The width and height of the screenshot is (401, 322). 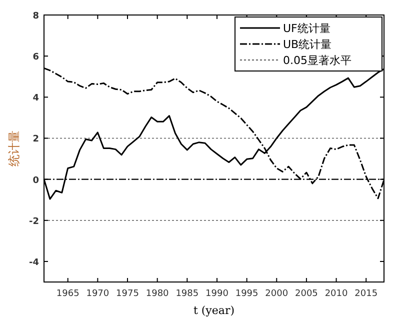 What do you see at coordinates (35, 57) in the screenshot?
I see `y-tick-label: 6` at bounding box center [35, 57].